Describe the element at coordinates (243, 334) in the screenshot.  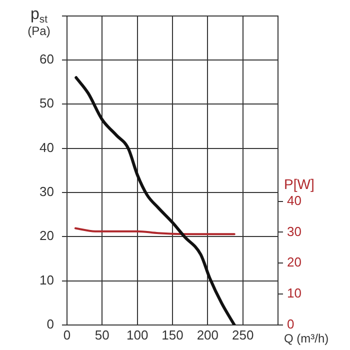
I see `x-tick-label: 250` at that location.